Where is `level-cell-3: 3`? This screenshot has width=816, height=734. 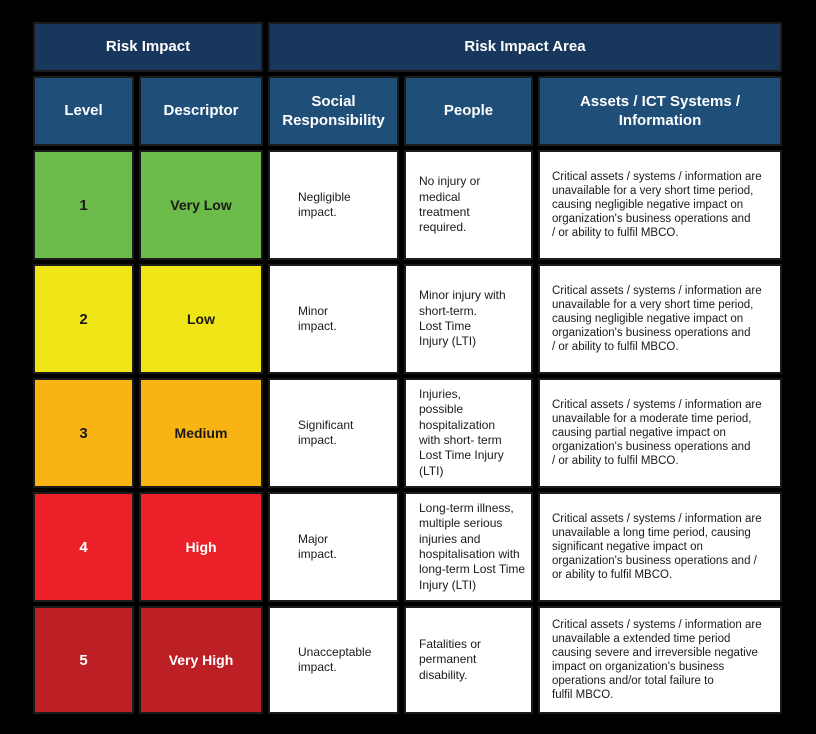 level-cell-3: 3 is located at coordinates (83, 433).